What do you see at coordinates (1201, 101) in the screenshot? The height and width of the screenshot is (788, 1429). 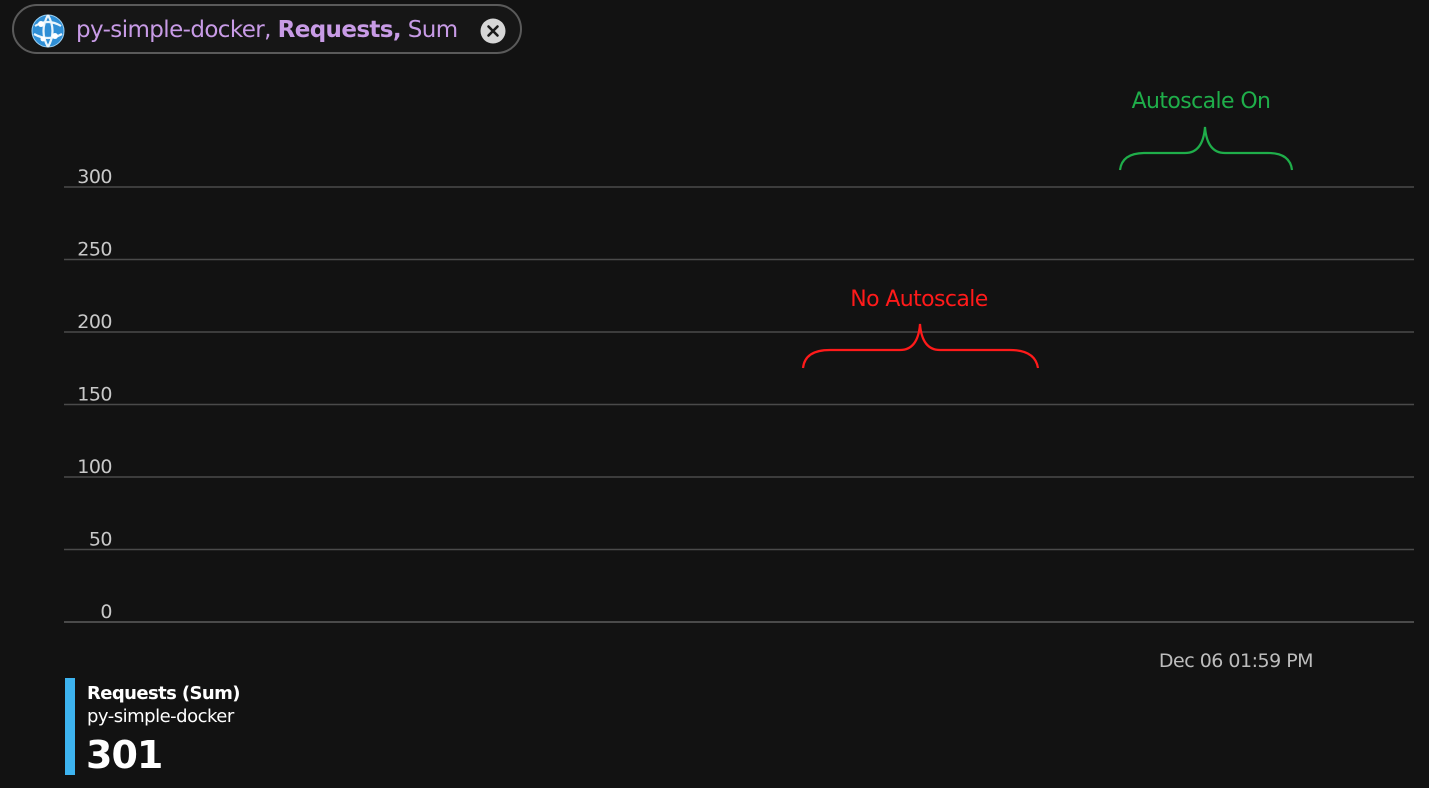 I see `autoscale-on-label: Autoscale On` at bounding box center [1201, 101].